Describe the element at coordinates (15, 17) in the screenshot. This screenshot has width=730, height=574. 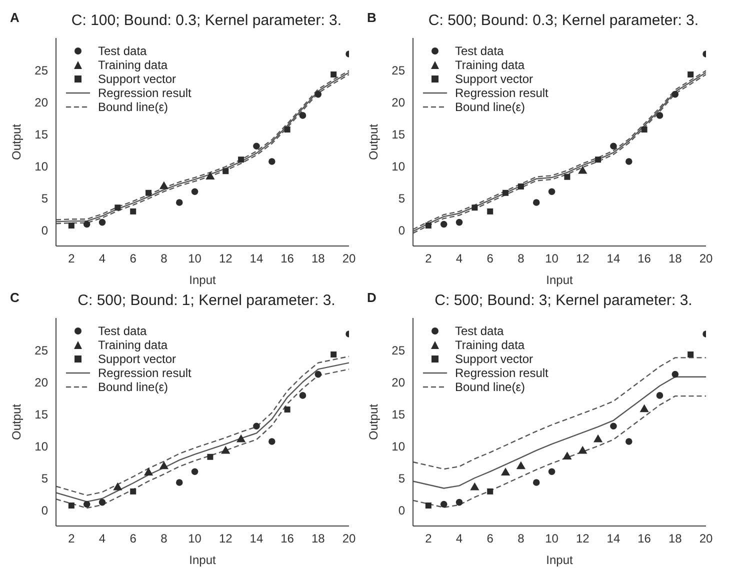
I see `text: A` at that location.